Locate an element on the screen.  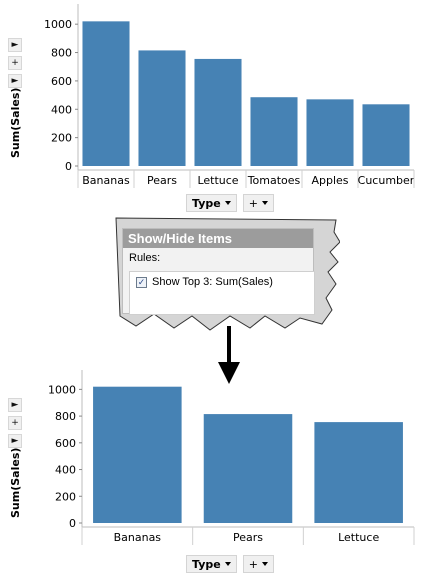
dialog-title: Show/Hide Items is located at coordinates (218, 238).